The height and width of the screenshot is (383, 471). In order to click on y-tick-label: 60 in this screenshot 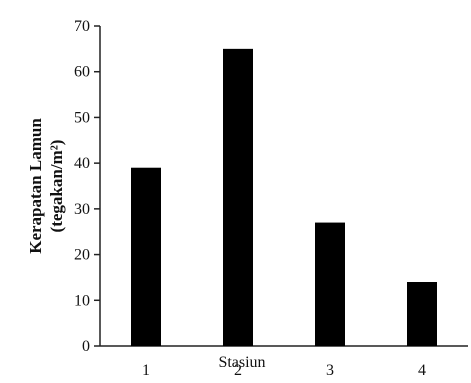, I will do `click(82, 72)`.